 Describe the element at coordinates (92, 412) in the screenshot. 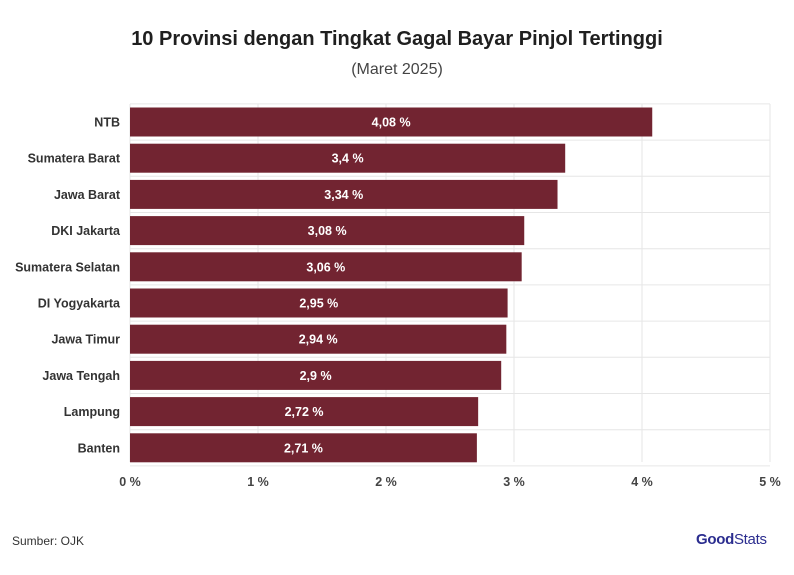

I see `category-label: Lampung` at that location.